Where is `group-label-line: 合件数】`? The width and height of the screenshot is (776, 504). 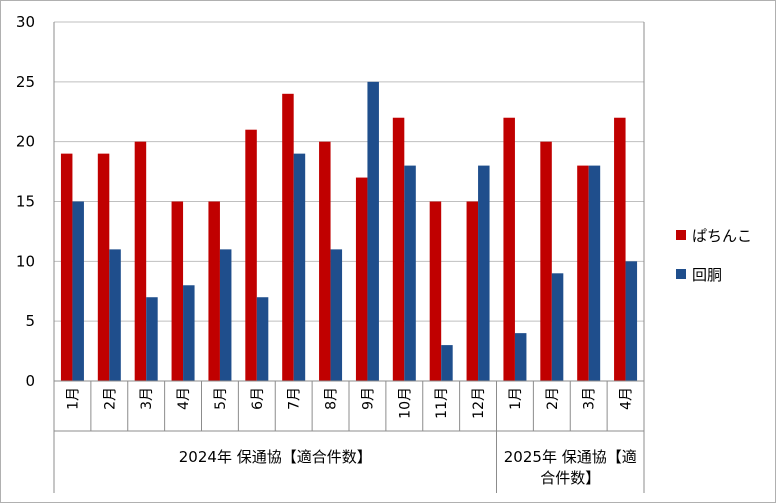
group-label-line: 合件数】 is located at coordinates (570, 478).